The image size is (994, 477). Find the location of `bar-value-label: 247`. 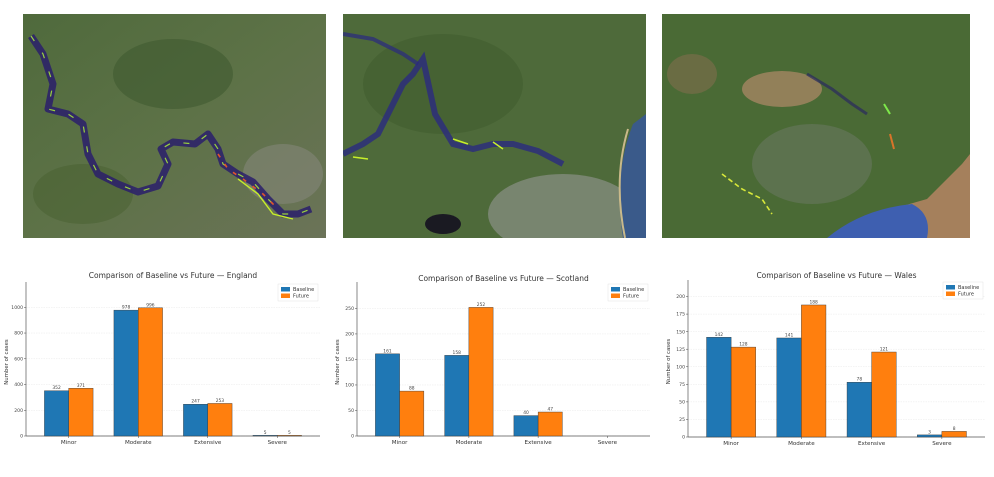

bar-value-label: 247 is located at coordinates (195, 402).